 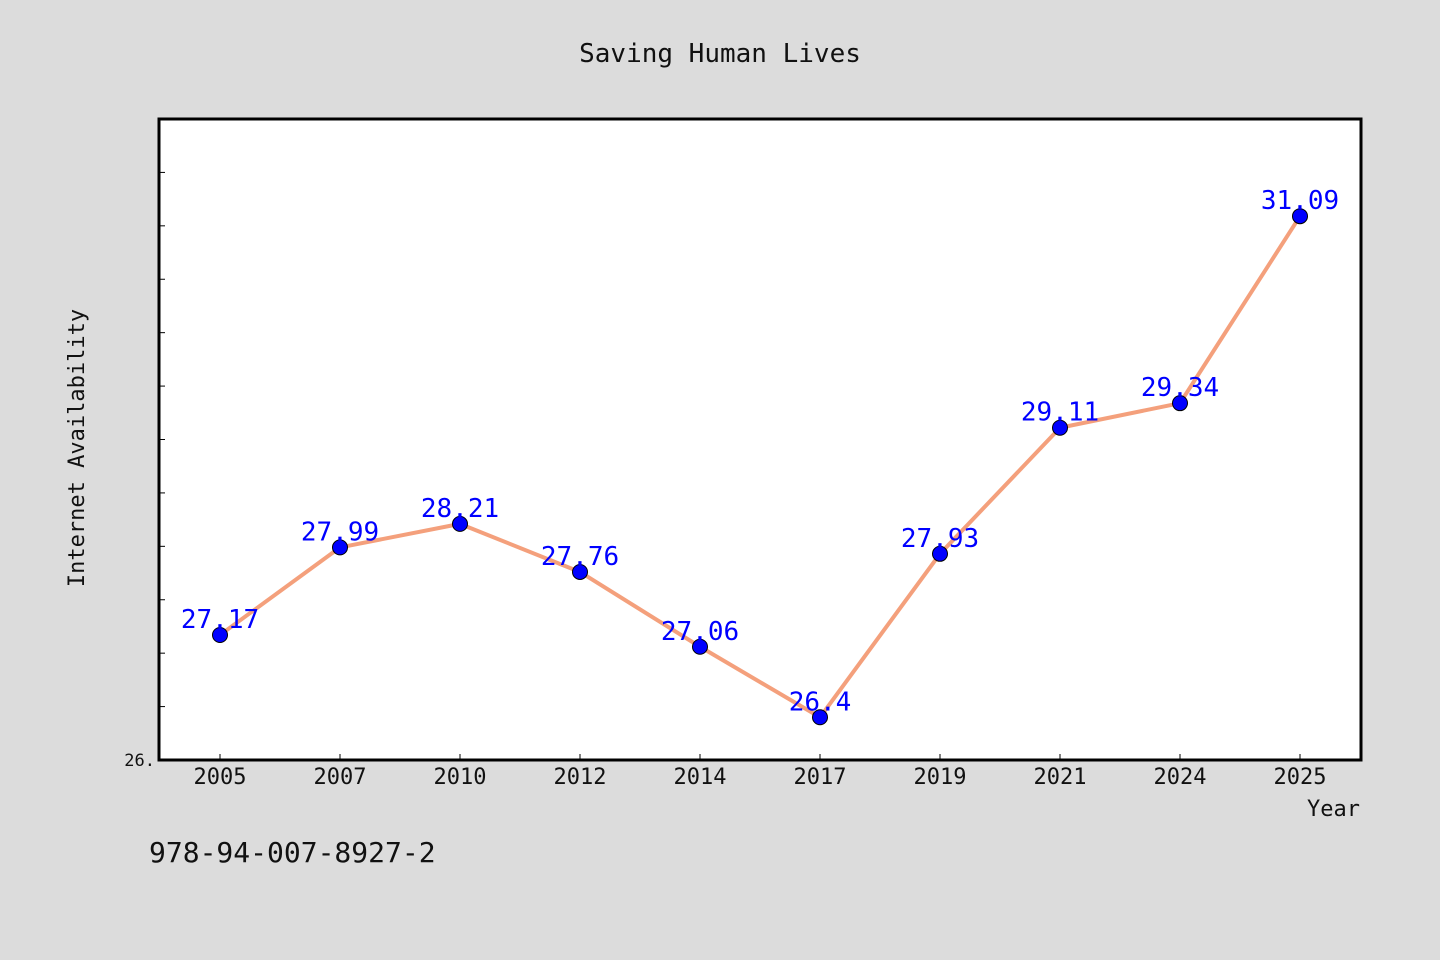 What do you see at coordinates (292, 852) in the screenshot?
I see `footer-isbn: 978-94-007-8927-2` at bounding box center [292, 852].